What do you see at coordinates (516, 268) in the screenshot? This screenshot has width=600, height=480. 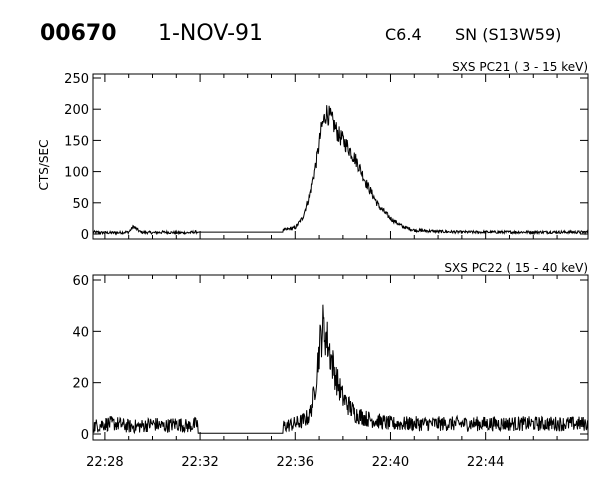 I see `chart-title-pc22: SXS PC22 ( 15 - 40 keV)` at bounding box center [516, 268].